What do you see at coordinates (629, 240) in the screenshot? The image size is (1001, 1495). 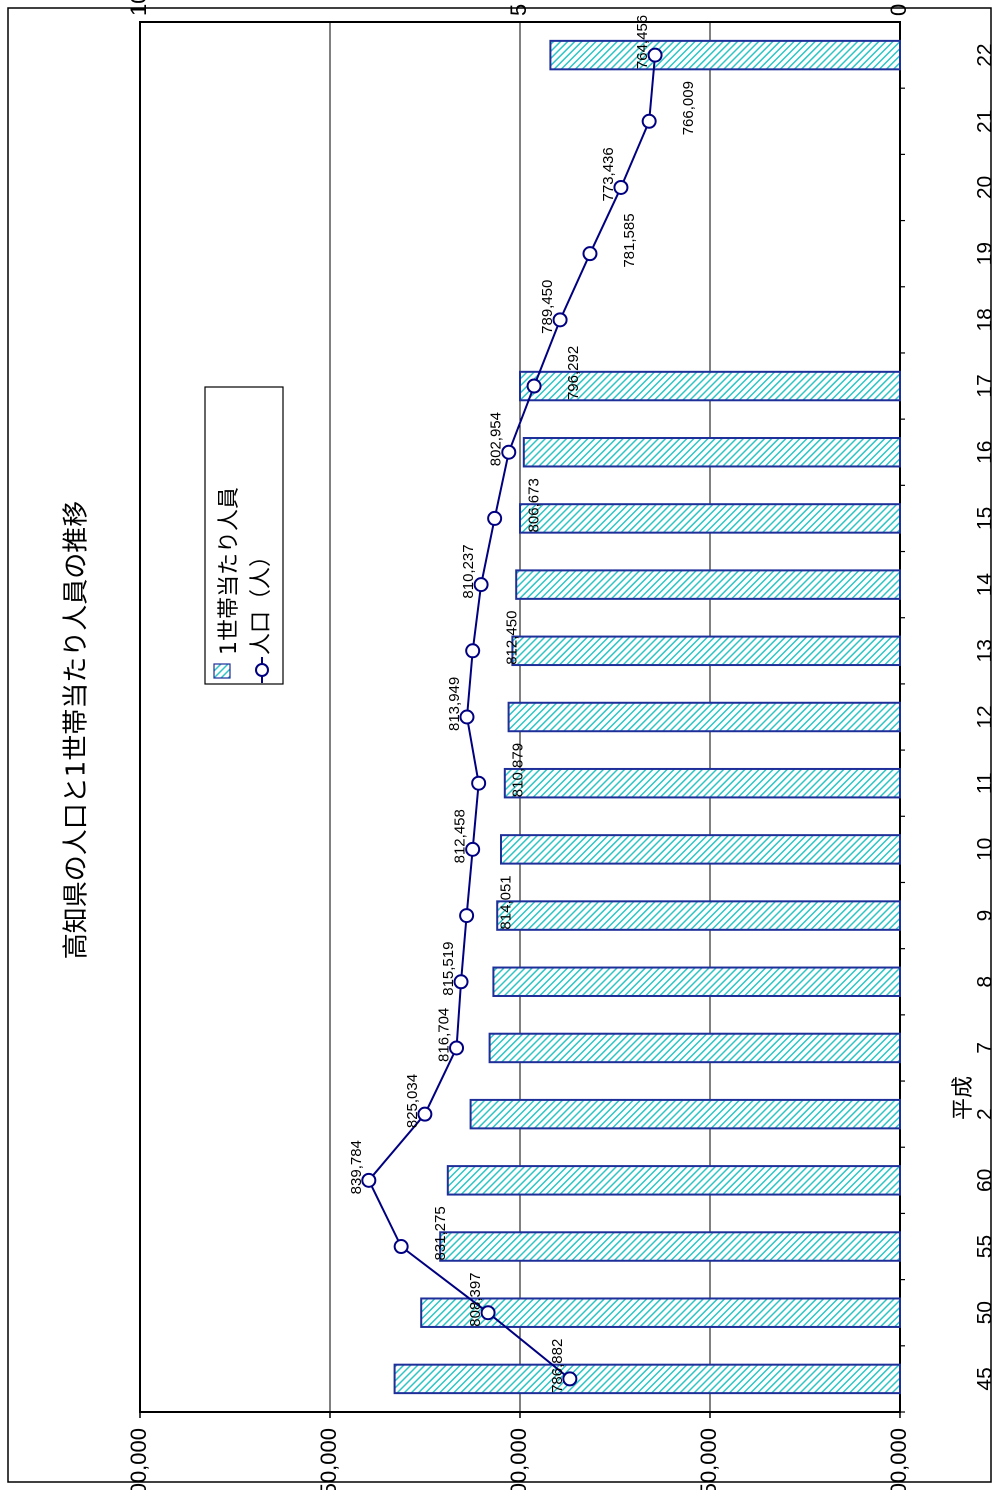 I see `data-label: 781,585` at bounding box center [629, 240].